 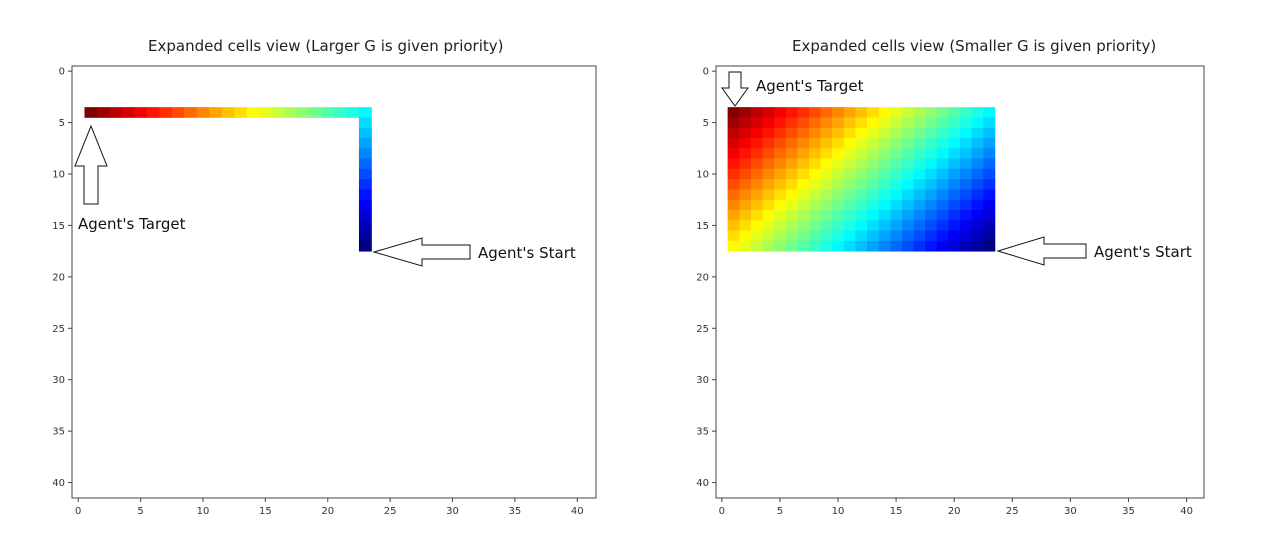 I want to click on target-annotation-label: Agent's Target, so click(x=132, y=224).